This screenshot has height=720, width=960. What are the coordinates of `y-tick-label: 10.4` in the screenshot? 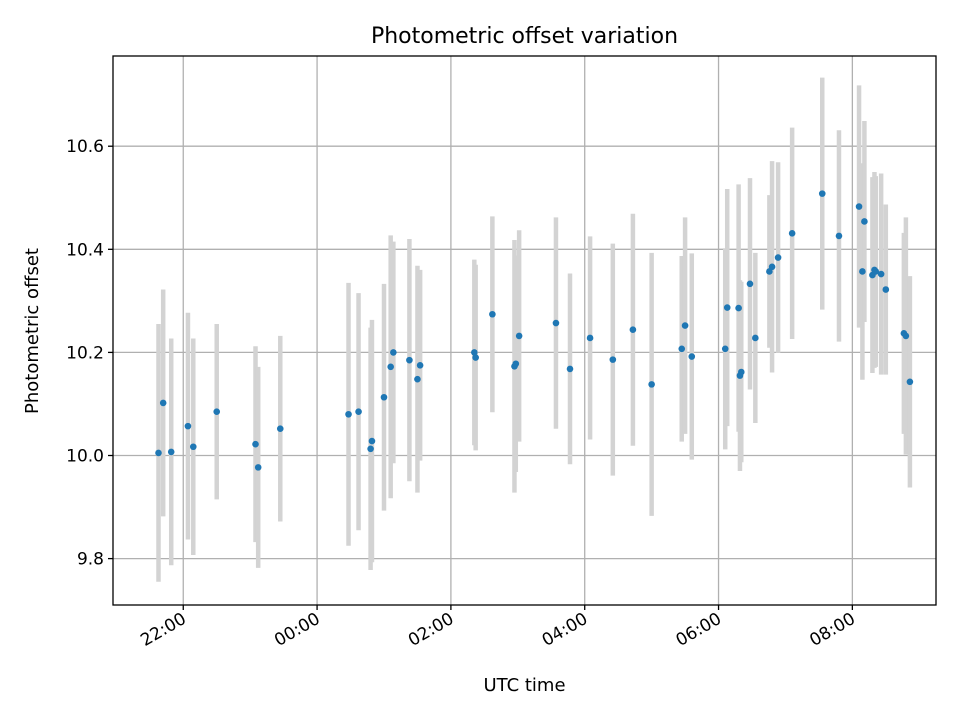 It's located at (85, 250).